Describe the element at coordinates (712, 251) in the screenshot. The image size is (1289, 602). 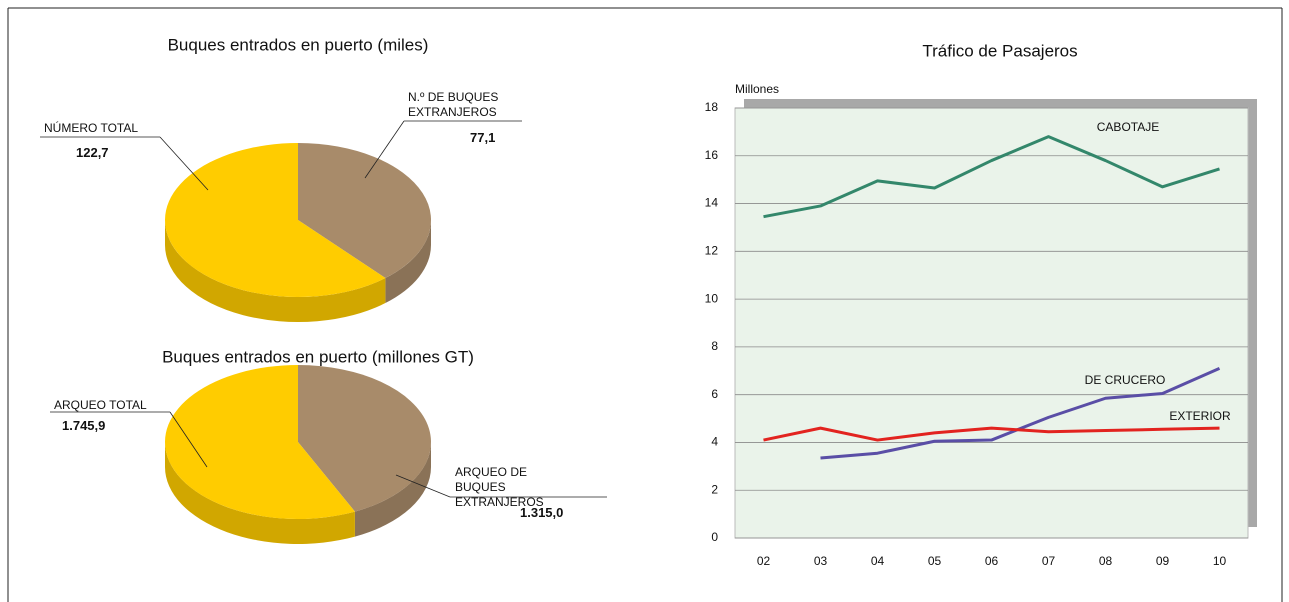
I see `y-tick-label: 12` at that location.